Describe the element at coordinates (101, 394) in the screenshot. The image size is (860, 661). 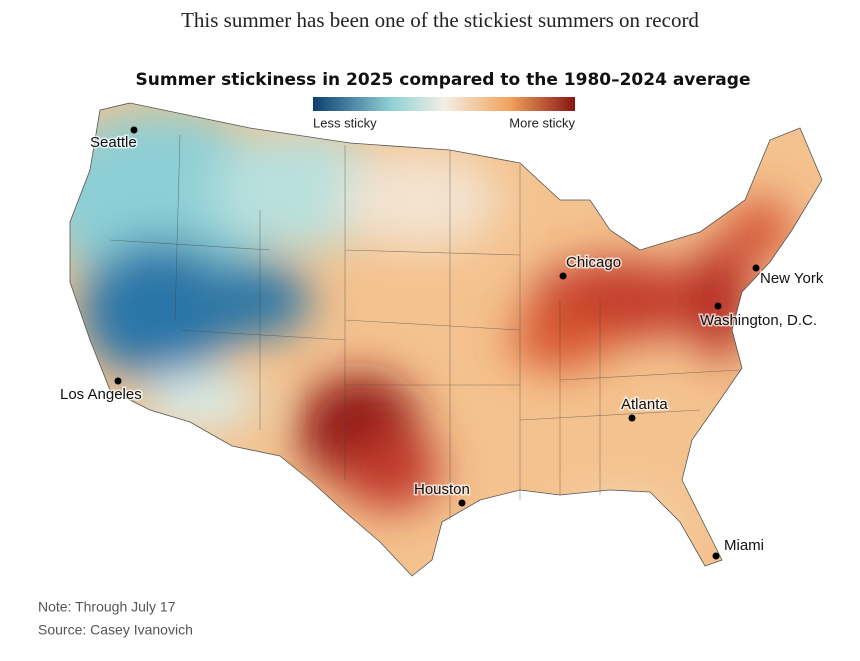
I see `city-label: Los Angeles` at that location.